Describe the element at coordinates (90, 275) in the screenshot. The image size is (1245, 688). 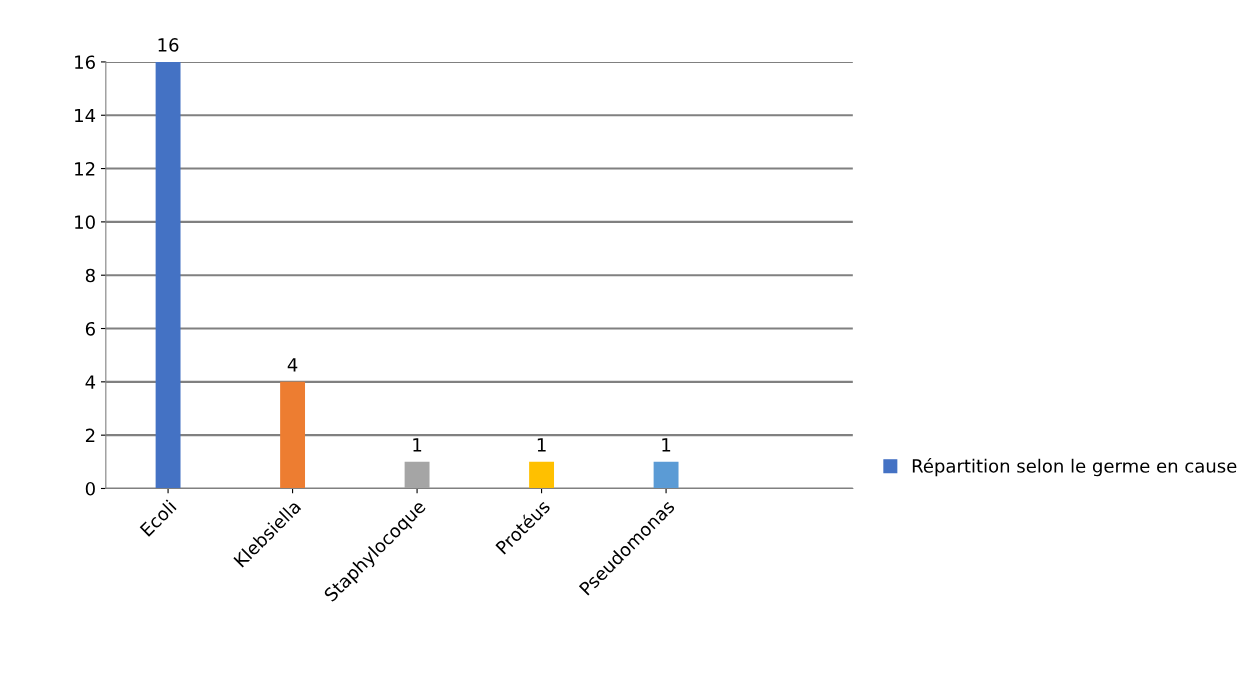
I see `y-tick-label: 8` at that location.